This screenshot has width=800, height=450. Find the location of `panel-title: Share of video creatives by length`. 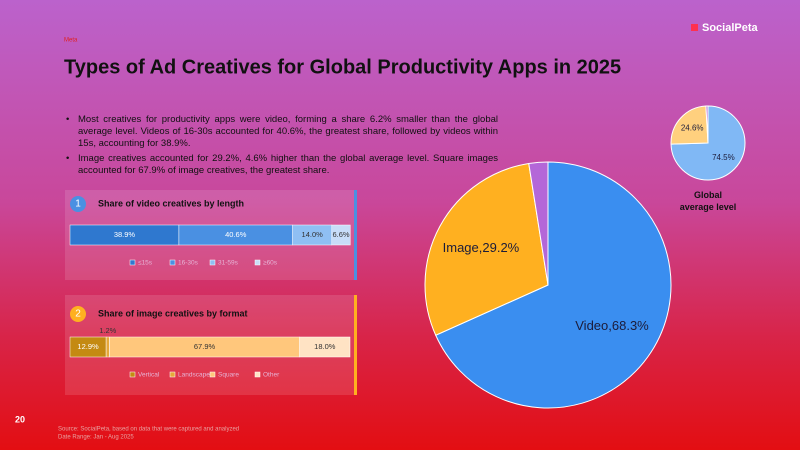

panel-title: Share of video creatives by length is located at coordinates (171, 203).